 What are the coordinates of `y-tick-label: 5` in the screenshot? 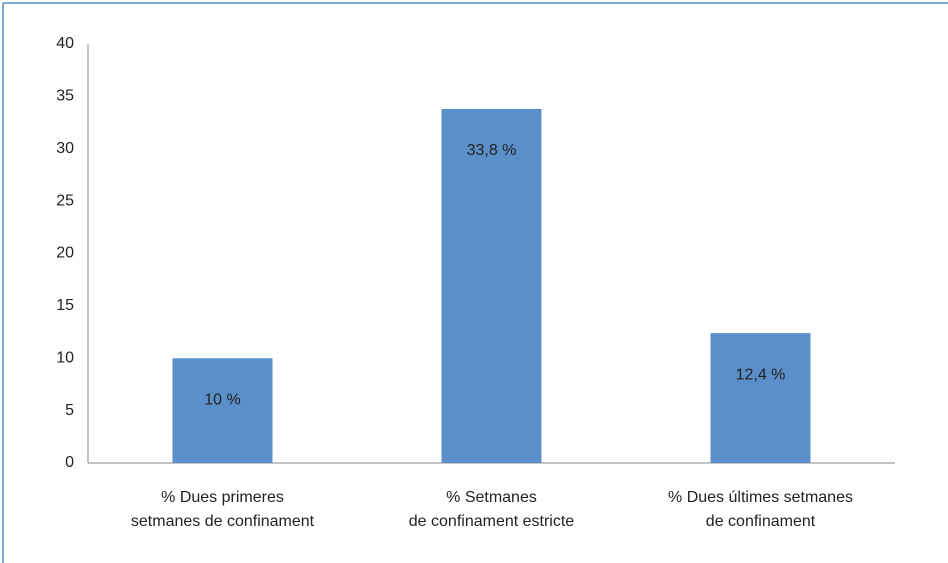 It's located at (69, 410).